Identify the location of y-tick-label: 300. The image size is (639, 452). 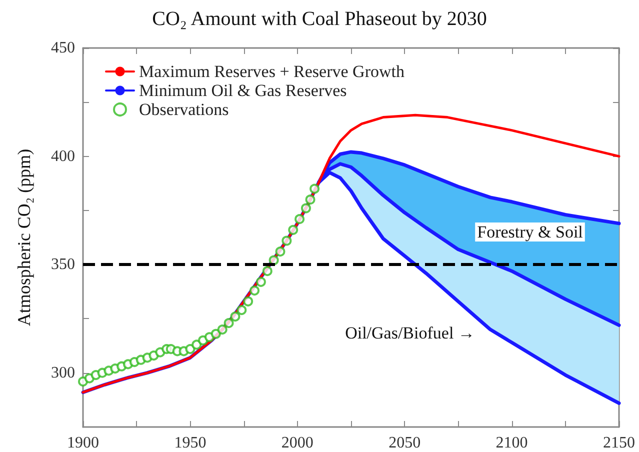
(63, 373).